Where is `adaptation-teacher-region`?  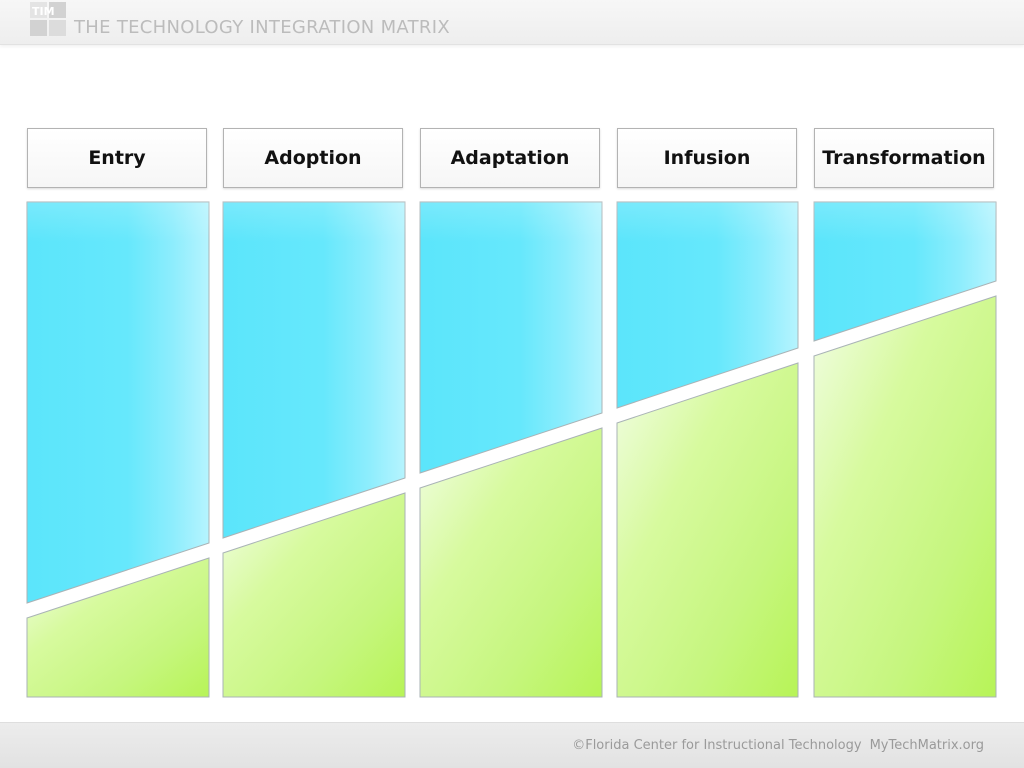
adaptation-teacher-region is located at coordinates (511, 337).